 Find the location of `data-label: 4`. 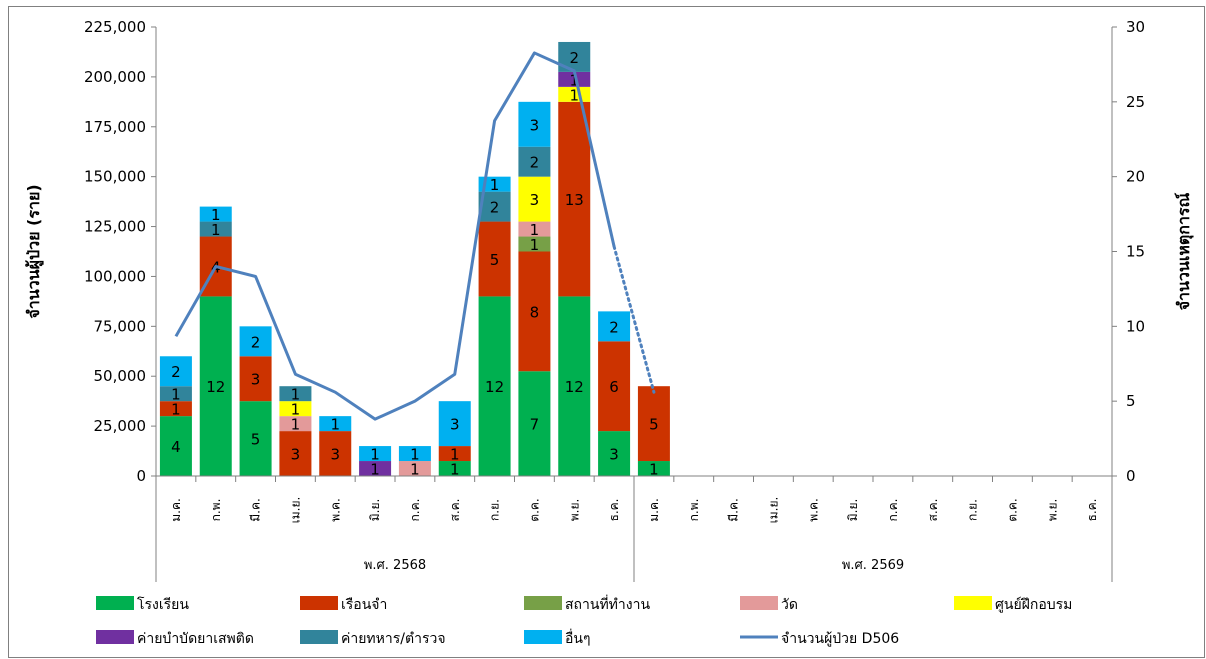

data-label: 4 is located at coordinates (176, 447).